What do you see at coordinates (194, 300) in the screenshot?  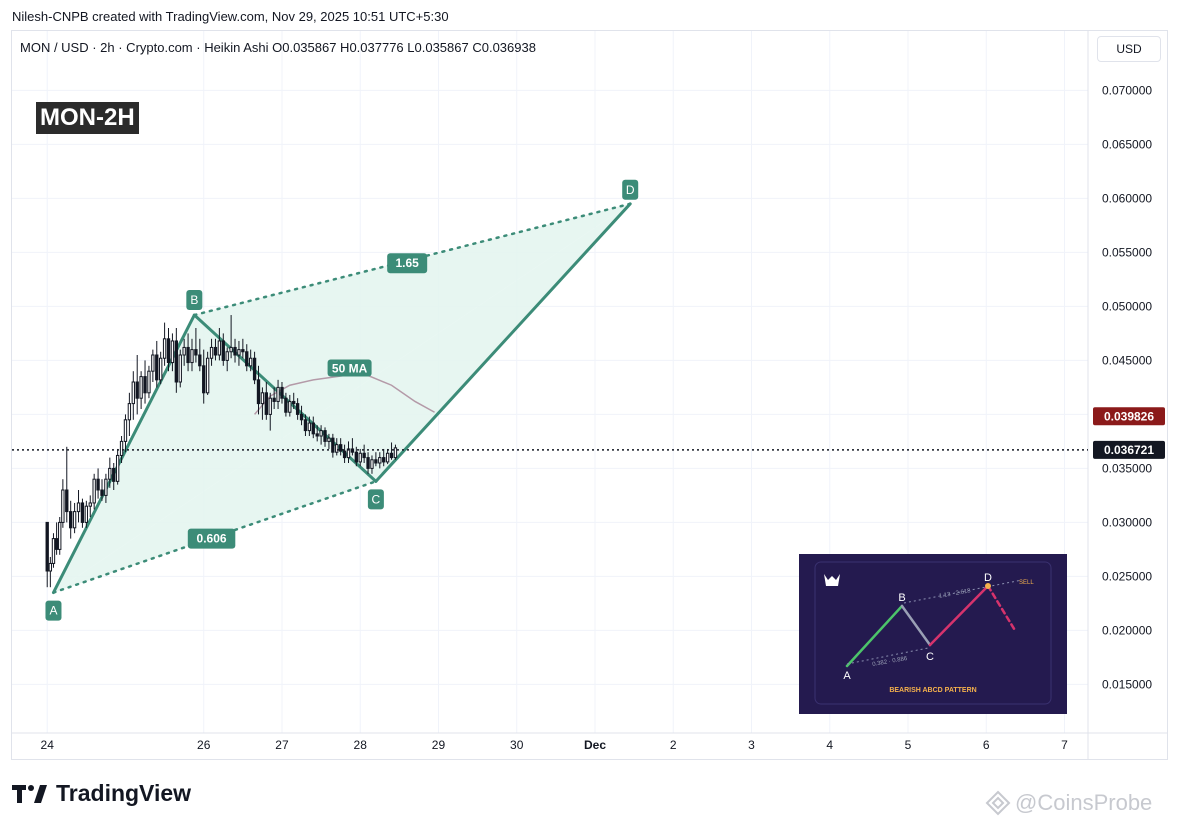 I see `pattern-point-b-badge` at bounding box center [194, 300].